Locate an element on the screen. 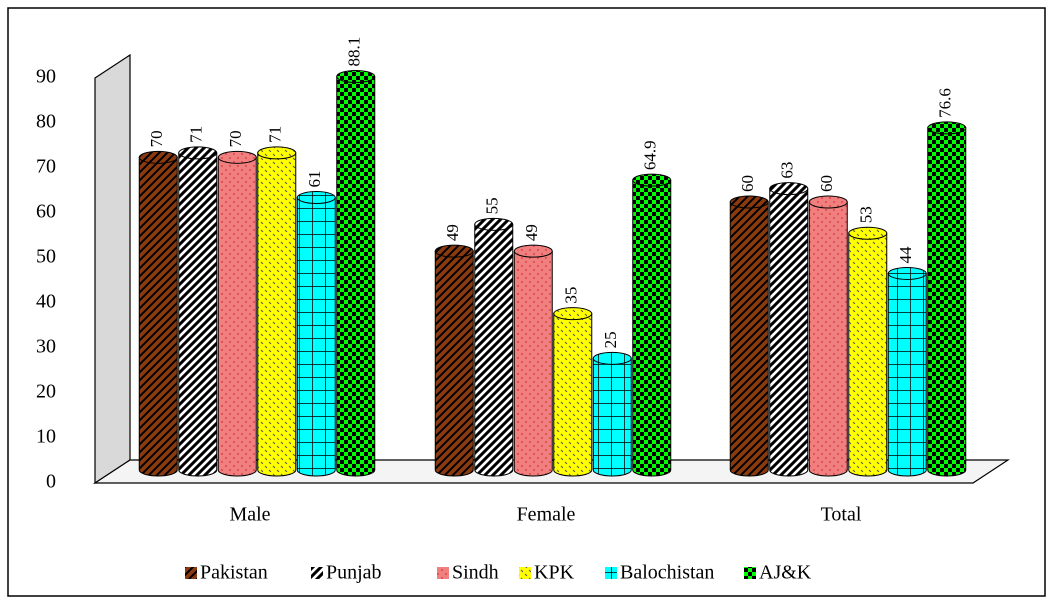  y-tick-label: 50 is located at coordinates (46, 257).